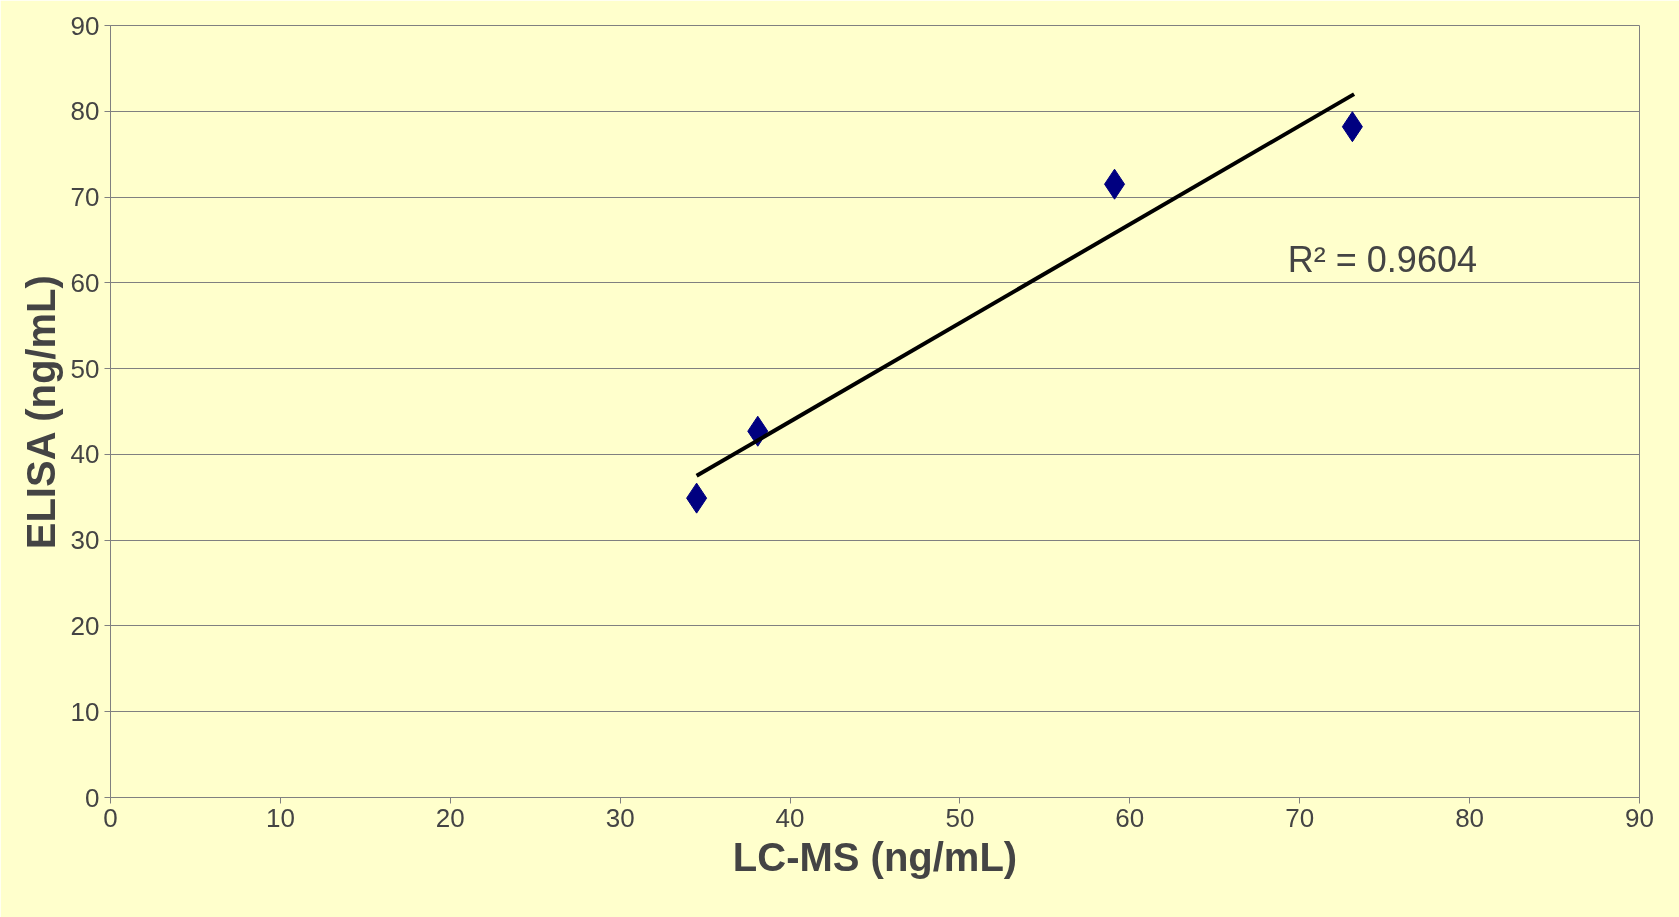  What do you see at coordinates (960, 817) in the screenshot?
I see `x-tick-label: 50` at bounding box center [960, 817].